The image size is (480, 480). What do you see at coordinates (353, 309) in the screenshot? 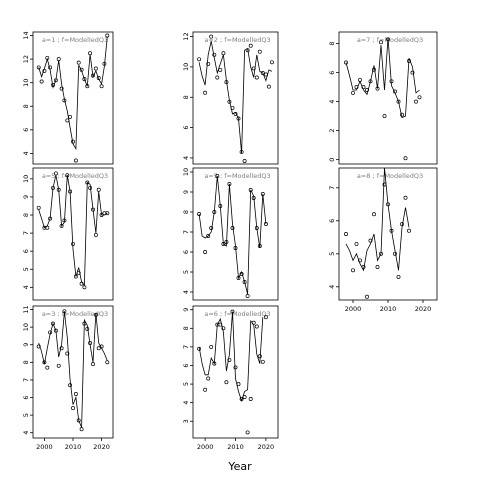
I see `x-tick-label: 2000` at bounding box center [353, 309].